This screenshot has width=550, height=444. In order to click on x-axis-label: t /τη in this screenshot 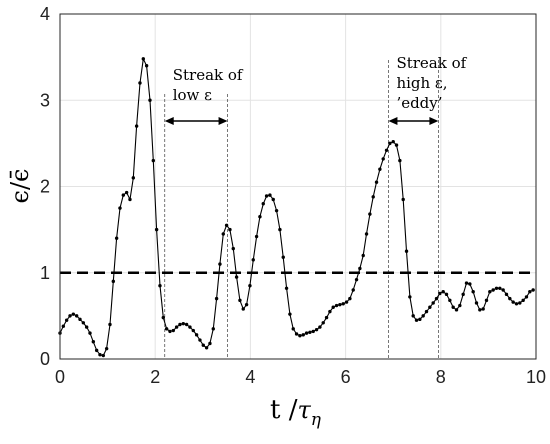, I will do `click(296, 412)`.